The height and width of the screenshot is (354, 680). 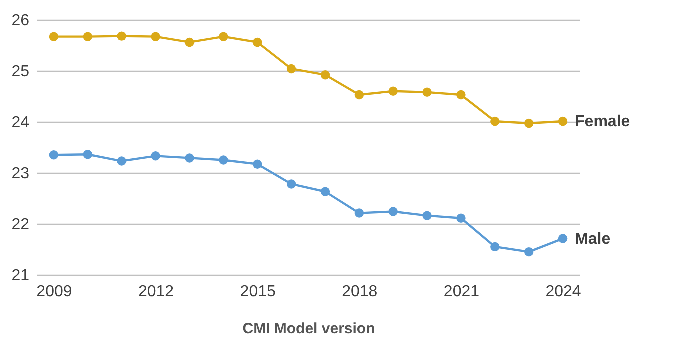 What do you see at coordinates (602, 121) in the screenshot?
I see `series-label: Female` at bounding box center [602, 121].